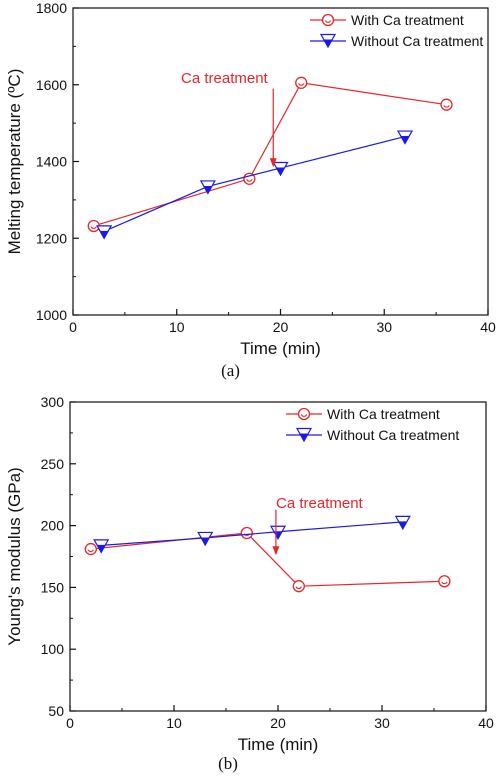 This screenshot has height=777, width=500. Describe the element at coordinates (53, 526) in the screenshot. I see `y-tick-label: 200` at that location.